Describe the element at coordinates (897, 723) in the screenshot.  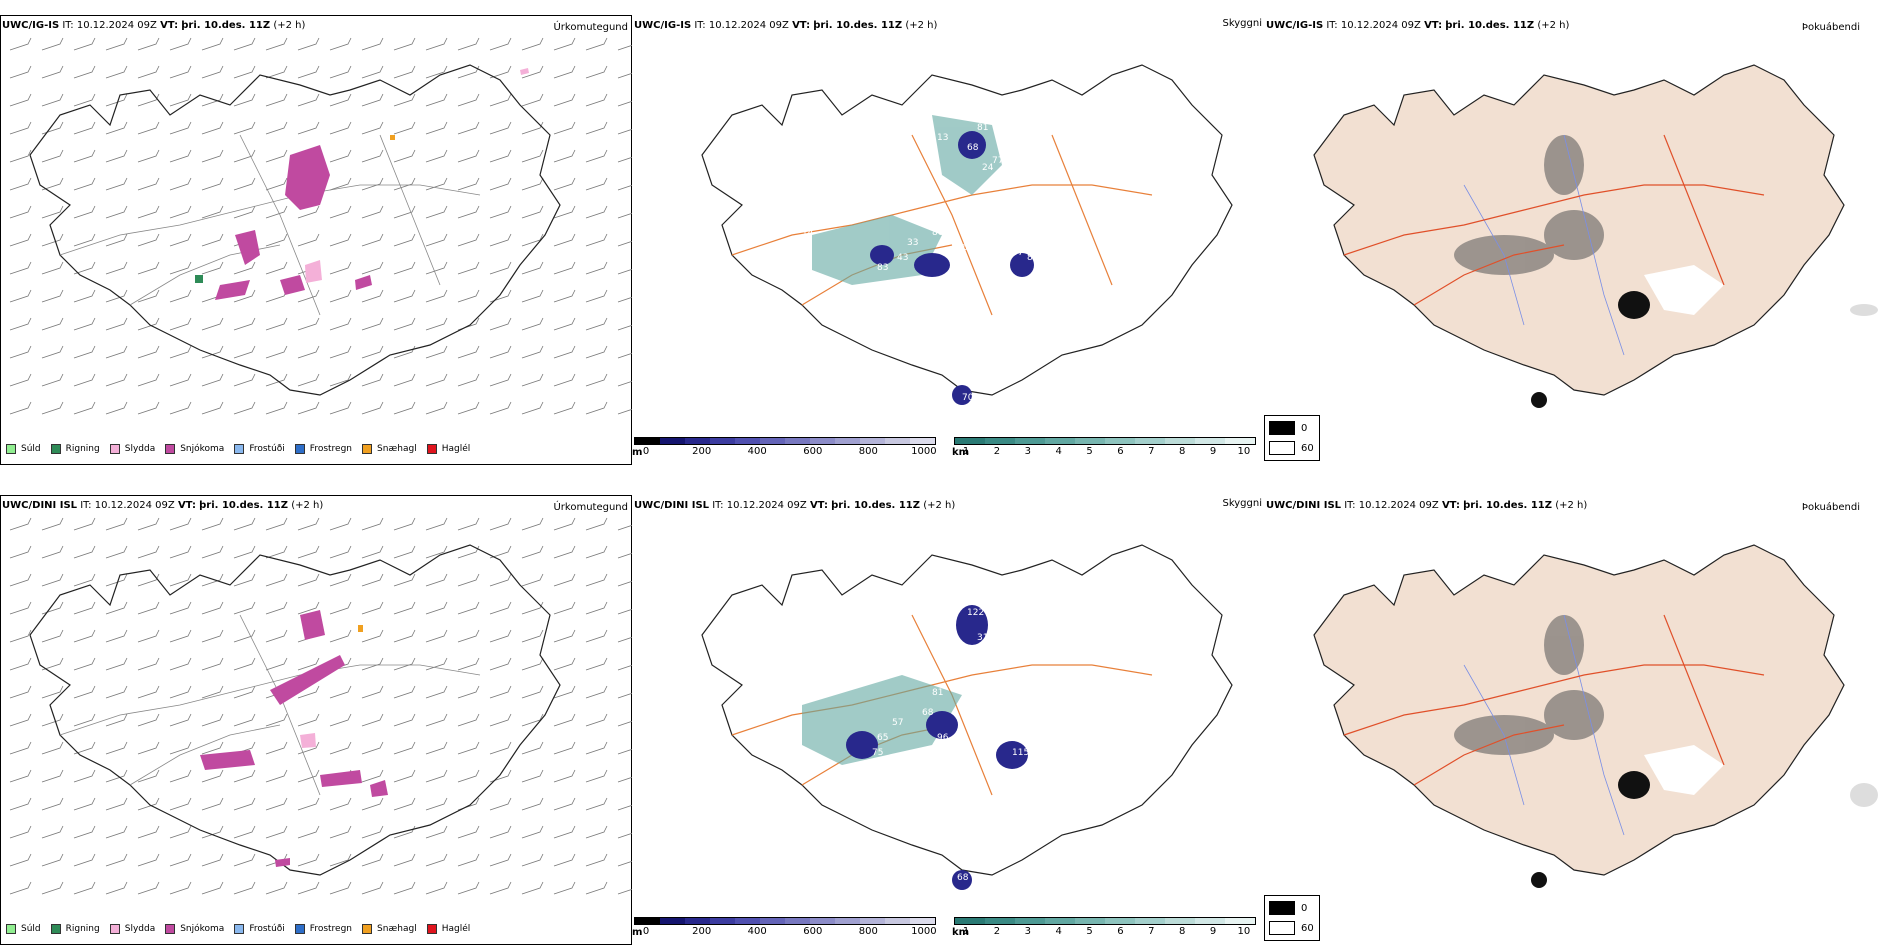
I see `ceiling-label: 57` at that location.